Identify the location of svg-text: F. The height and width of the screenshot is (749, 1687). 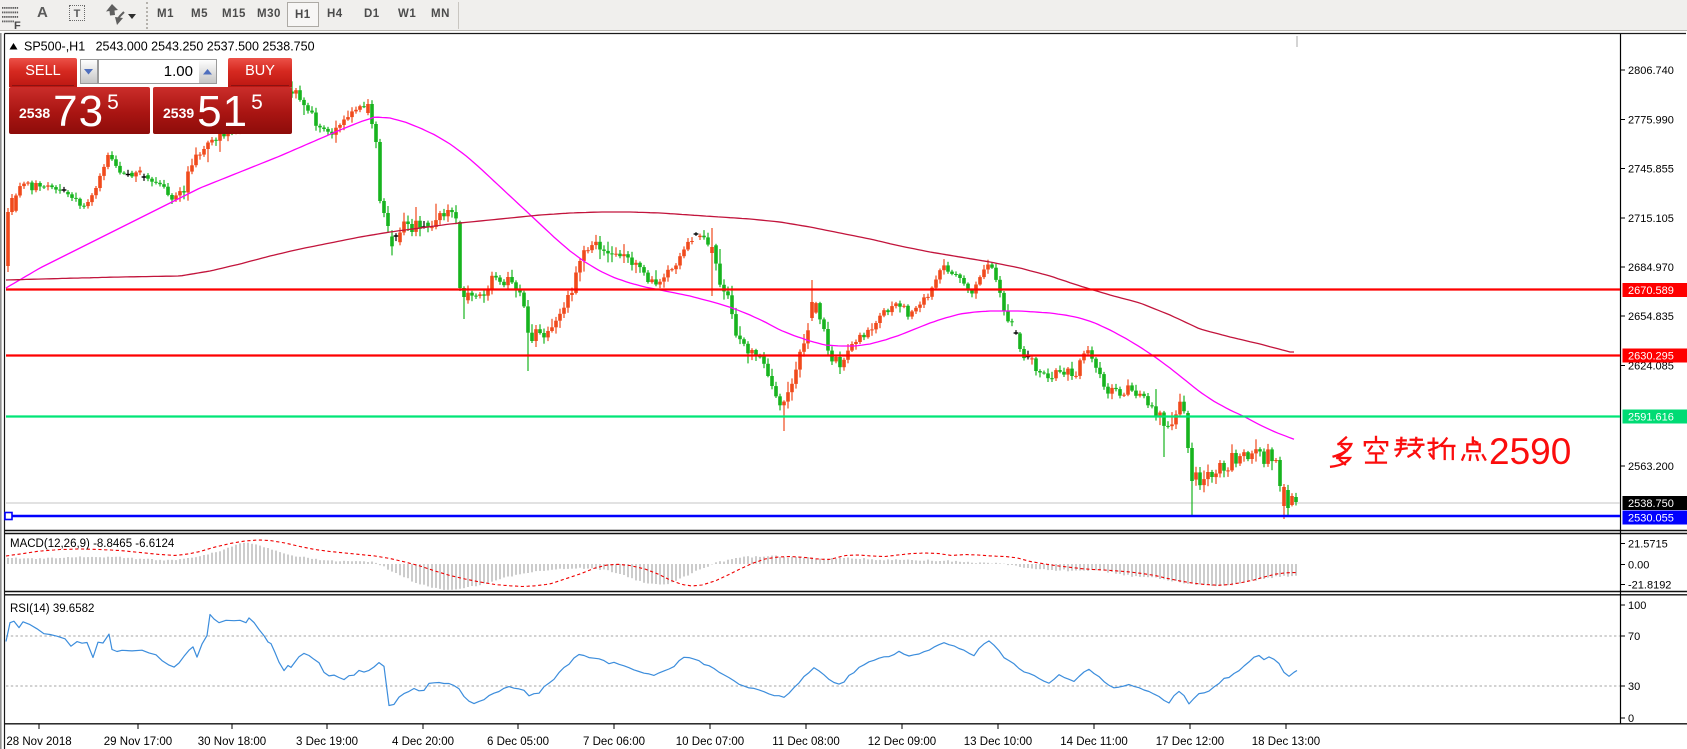
(17, 25).